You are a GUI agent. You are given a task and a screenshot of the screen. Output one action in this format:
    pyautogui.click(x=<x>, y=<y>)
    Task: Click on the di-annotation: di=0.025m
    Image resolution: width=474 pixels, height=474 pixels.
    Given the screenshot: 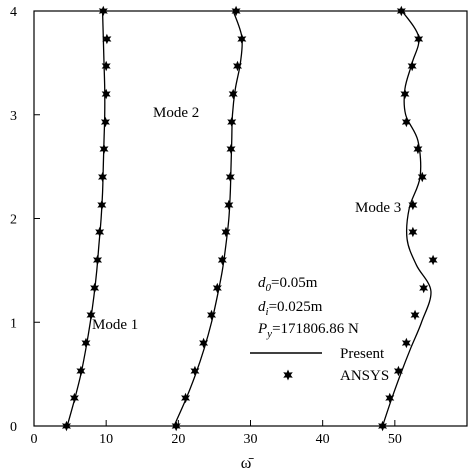 What is the action you would take?
    pyautogui.click(x=290, y=308)
    